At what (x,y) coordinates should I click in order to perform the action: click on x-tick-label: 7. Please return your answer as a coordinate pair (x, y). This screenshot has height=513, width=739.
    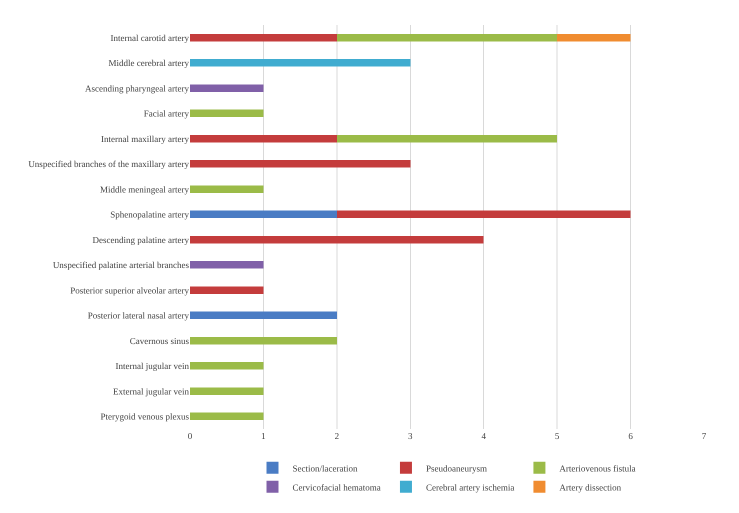
    Looking at the image, I should click on (704, 436).